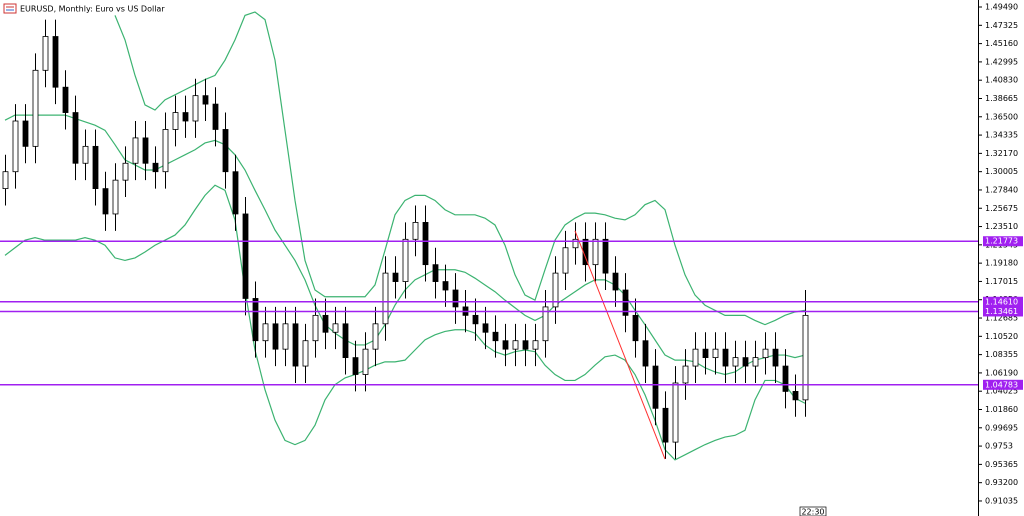 The width and height of the screenshot is (1024, 516). I want to click on y-tick-label: 1.08355, so click(1001, 354).